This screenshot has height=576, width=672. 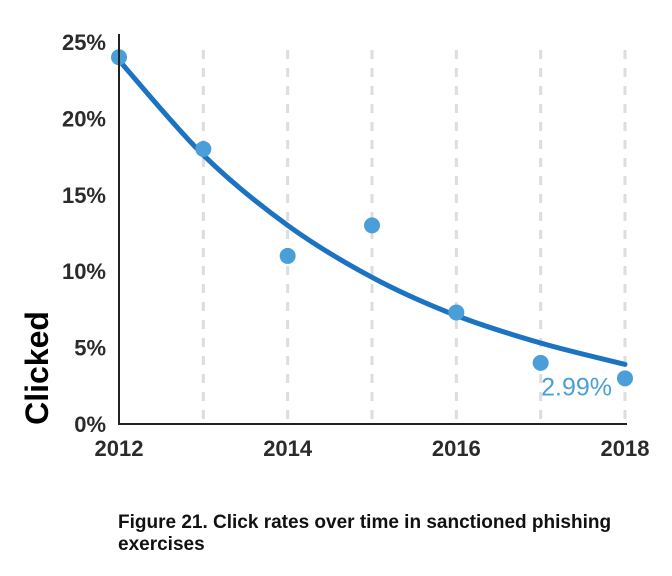 I want to click on annotation-label: 2.99%, so click(x=576, y=387).